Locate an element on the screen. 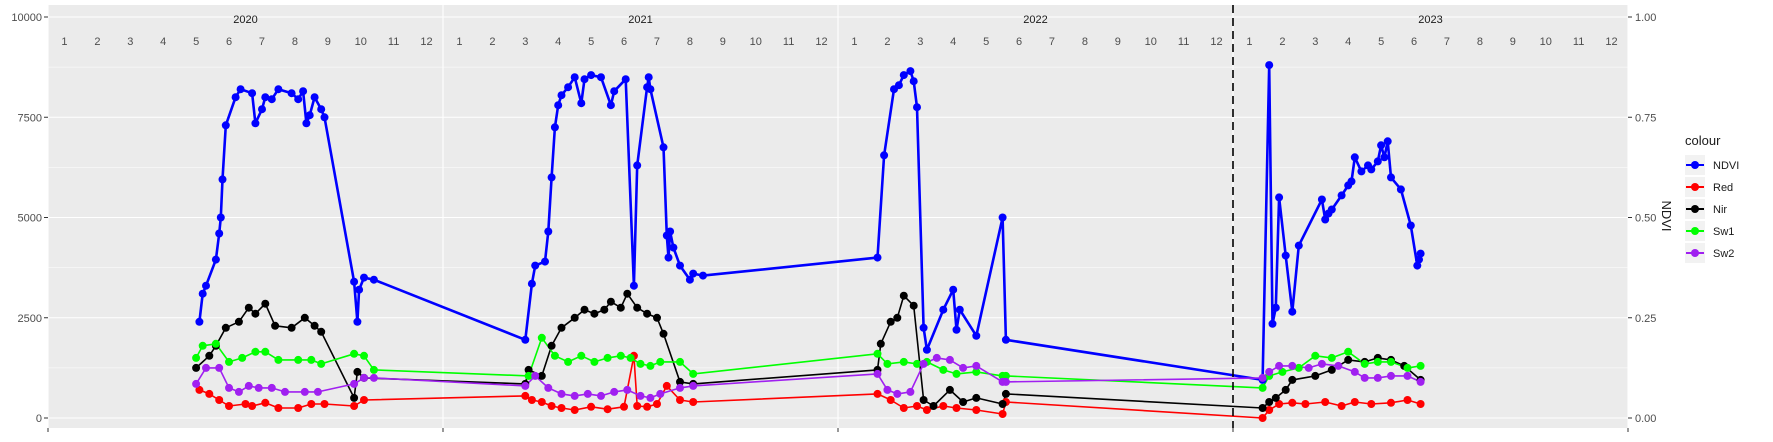 This screenshot has height=442, width=1773. legend-label: Sw2 is located at coordinates (1723, 254).